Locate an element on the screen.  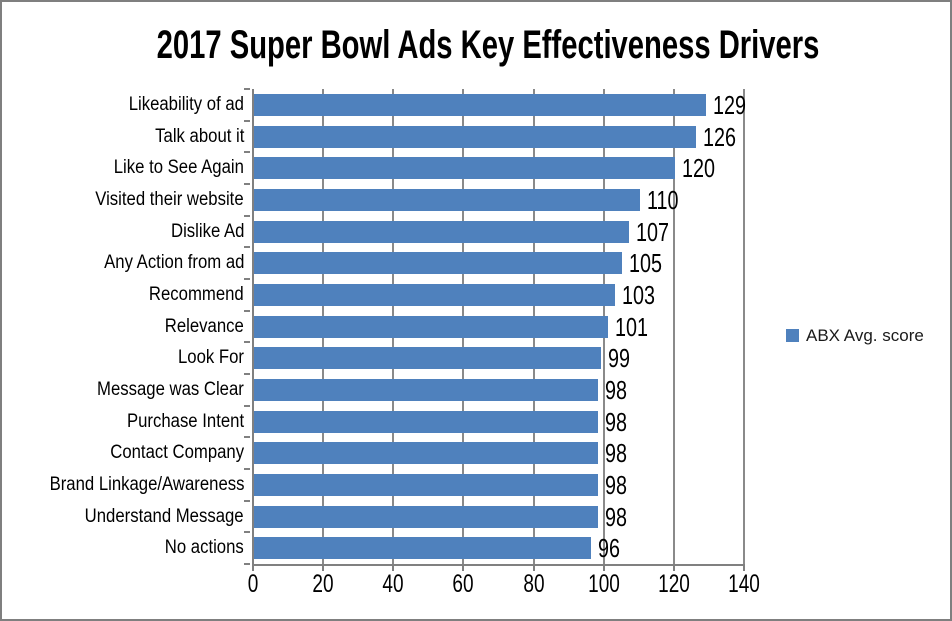
category-label: Message was Clear is located at coordinates (170, 389).